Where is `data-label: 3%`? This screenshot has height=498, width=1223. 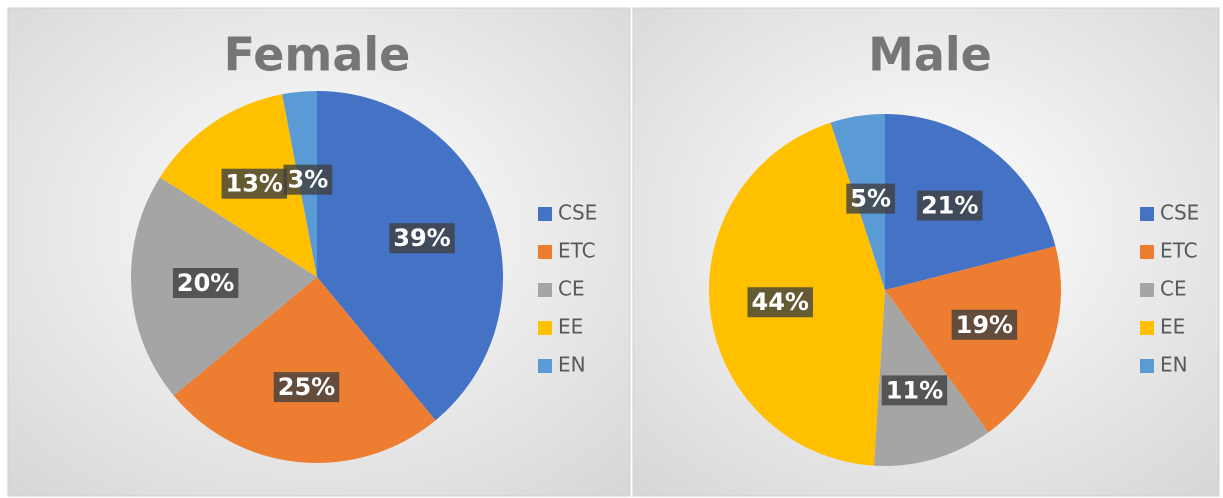
data-label: 3% is located at coordinates (308, 180).